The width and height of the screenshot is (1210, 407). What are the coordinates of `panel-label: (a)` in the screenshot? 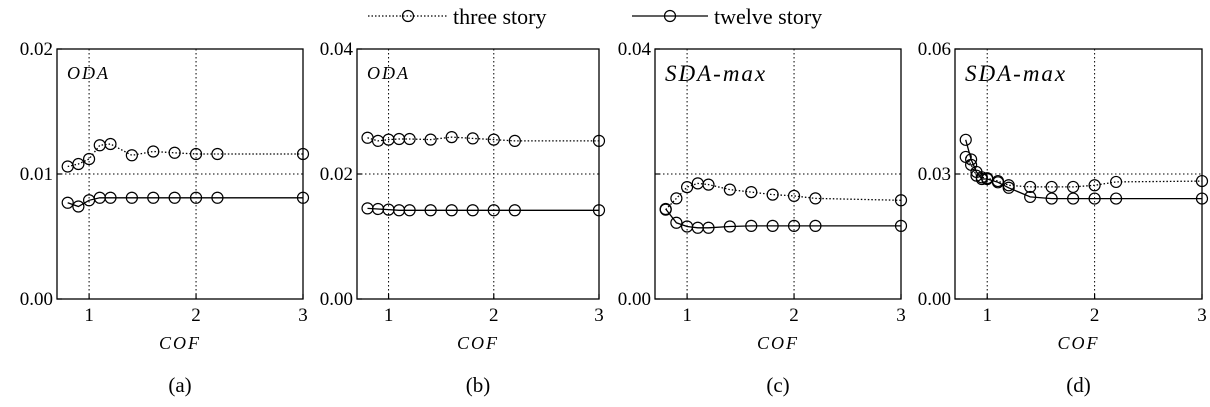 It's located at (179, 385).